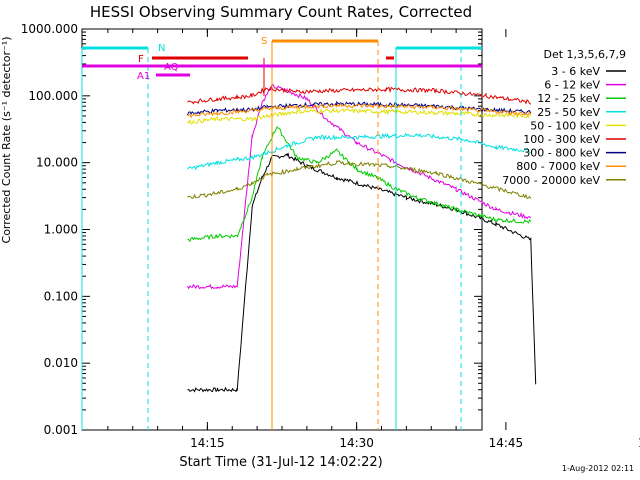  Describe the element at coordinates (572, 85) in the screenshot. I see `legend-entry-label: 6 - 12 keV` at that location.